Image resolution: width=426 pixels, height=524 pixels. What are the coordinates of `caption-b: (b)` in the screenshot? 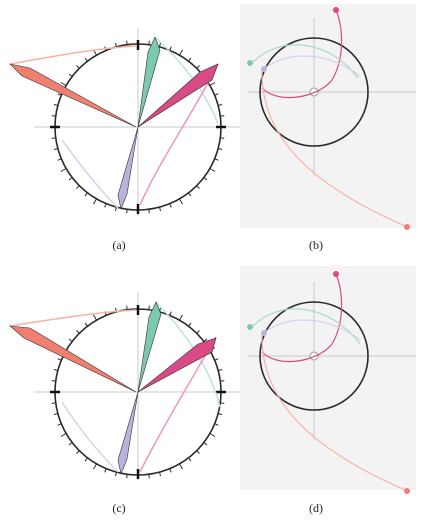 It's located at (316, 245).